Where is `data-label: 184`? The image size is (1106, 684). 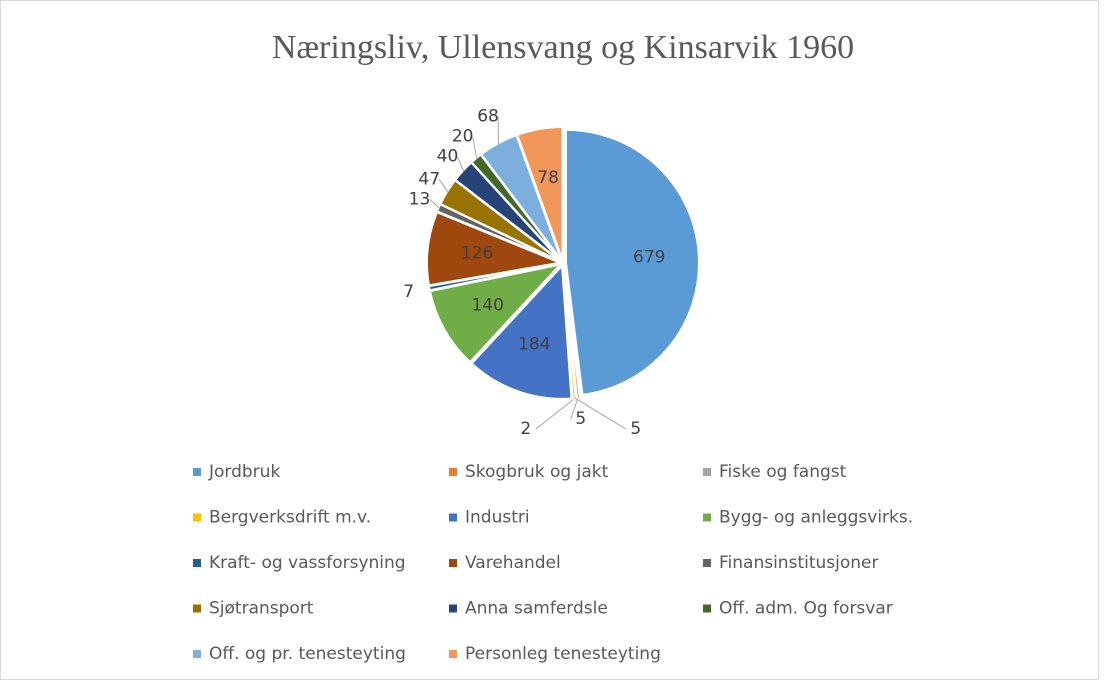 data-label: 184 is located at coordinates (534, 345).